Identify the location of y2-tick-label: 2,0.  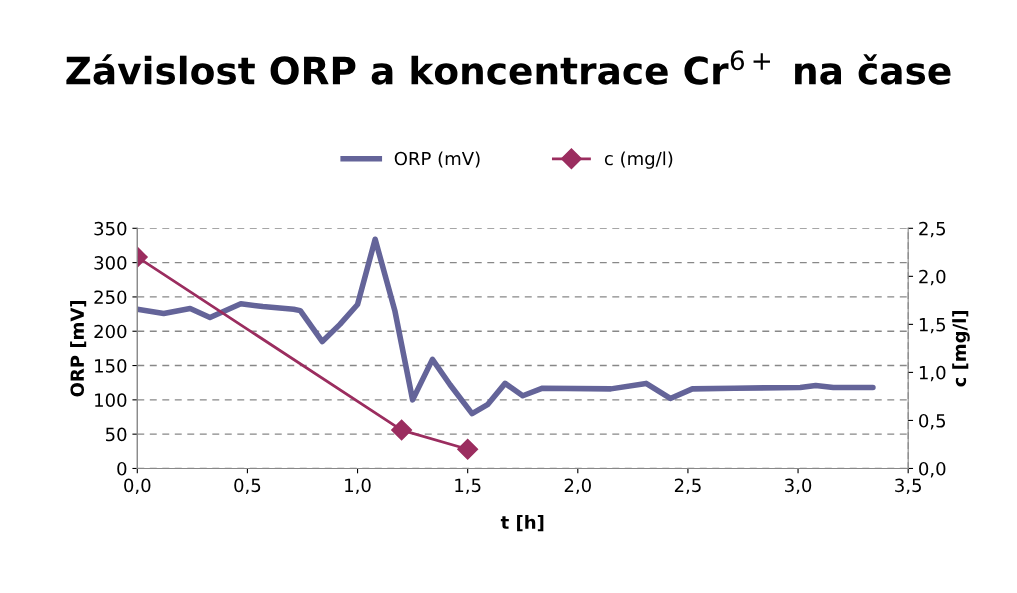
(932, 277).